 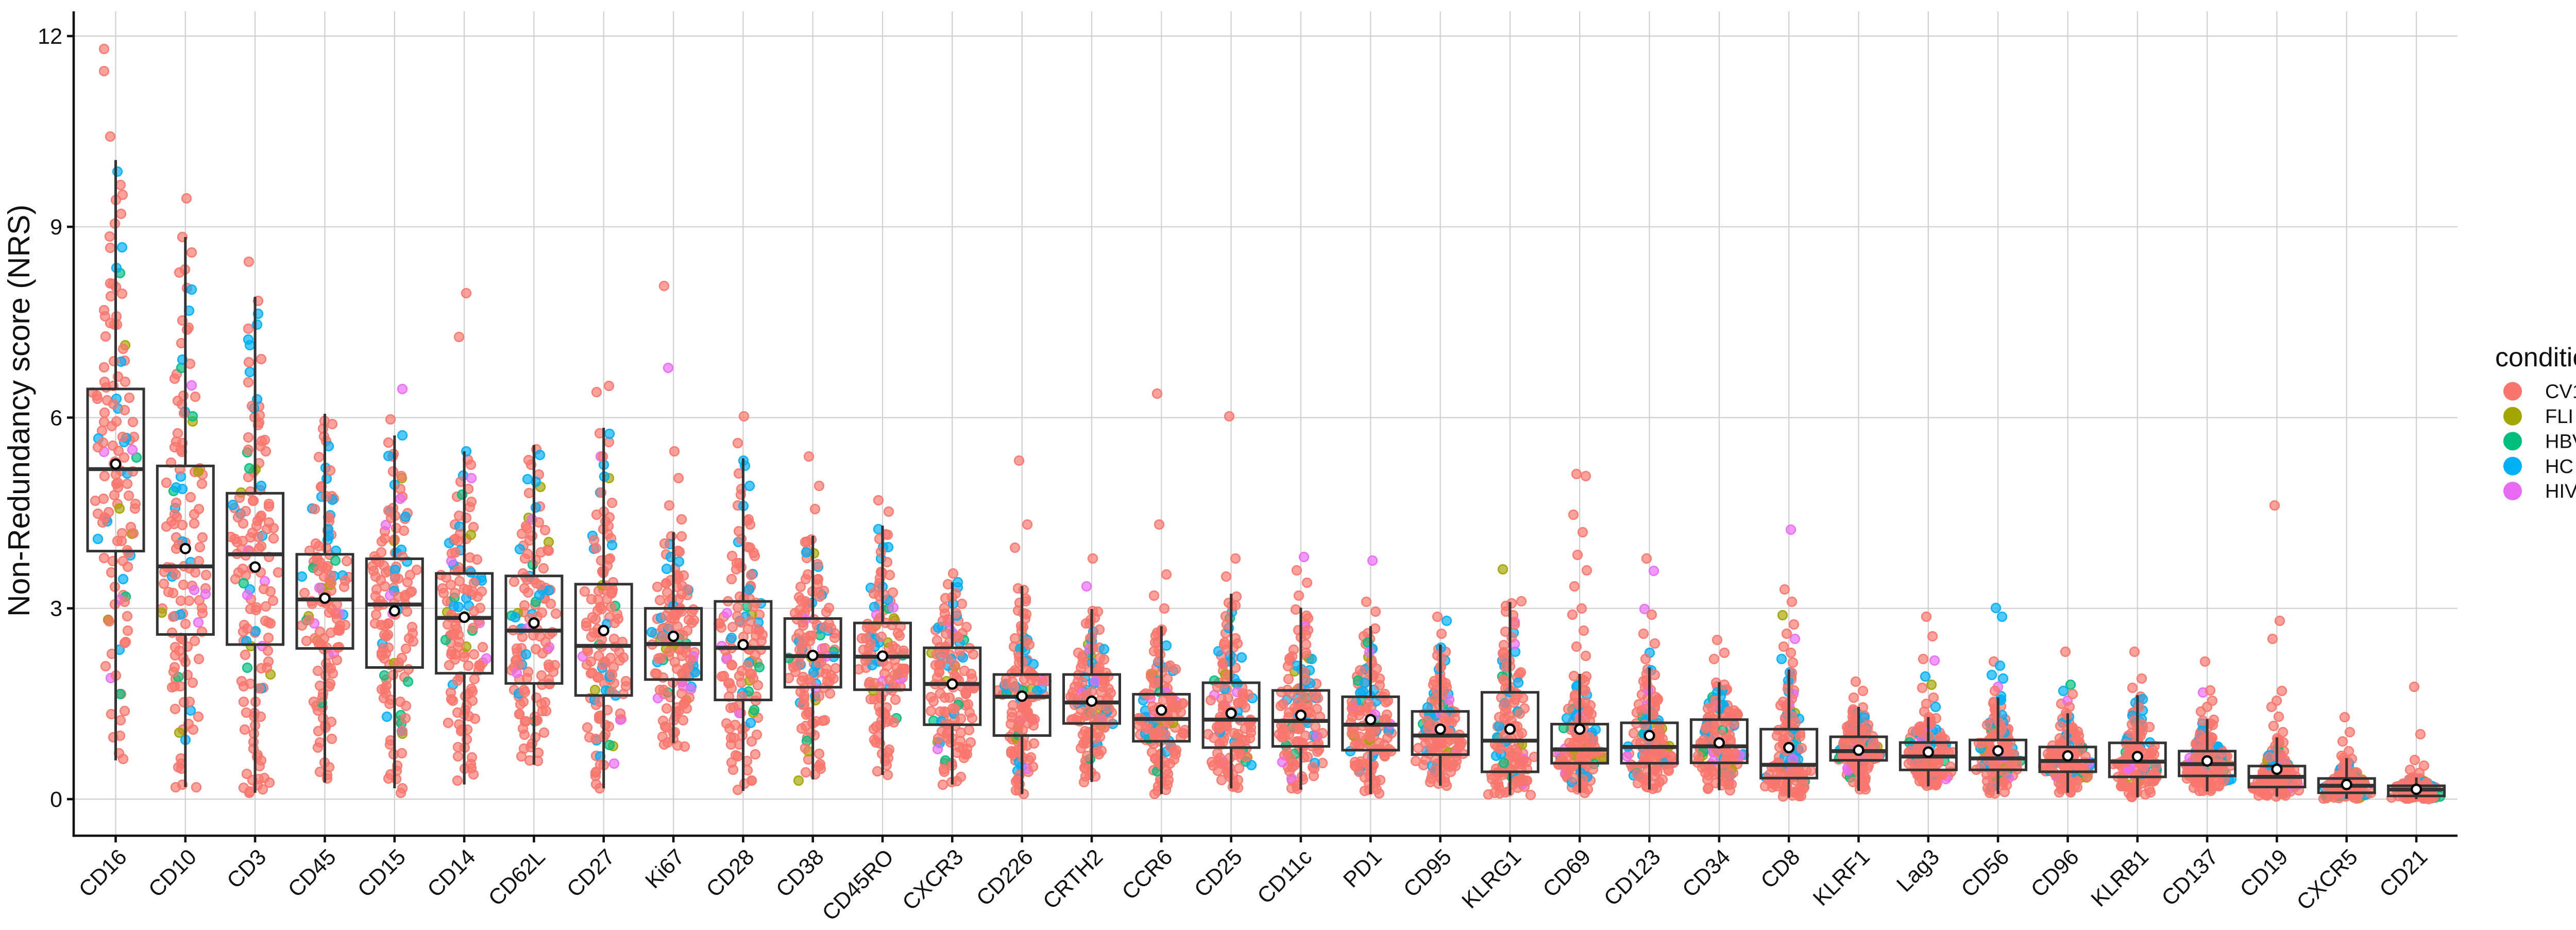 What do you see at coordinates (56, 227) in the screenshot?
I see `svg-text: 9` at bounding box center [56, 227].